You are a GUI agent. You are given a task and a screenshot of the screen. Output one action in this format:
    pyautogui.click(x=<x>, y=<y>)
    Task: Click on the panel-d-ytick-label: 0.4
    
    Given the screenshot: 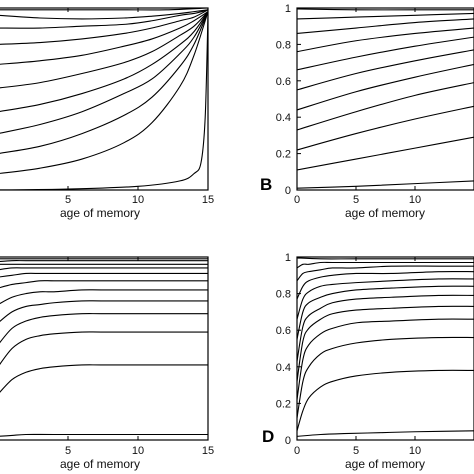 What is the action you would take?
    pyautogui.click(x=283, y=368)
    